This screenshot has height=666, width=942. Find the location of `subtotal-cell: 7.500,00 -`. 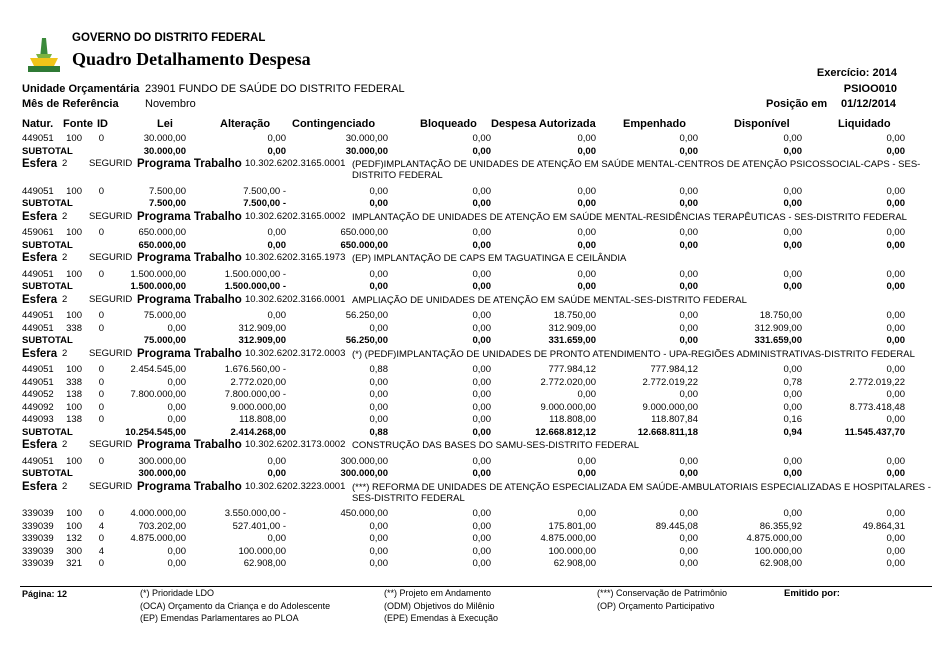

subtotal-cell: 7.500,00 - is located at coordinates (264, 203).